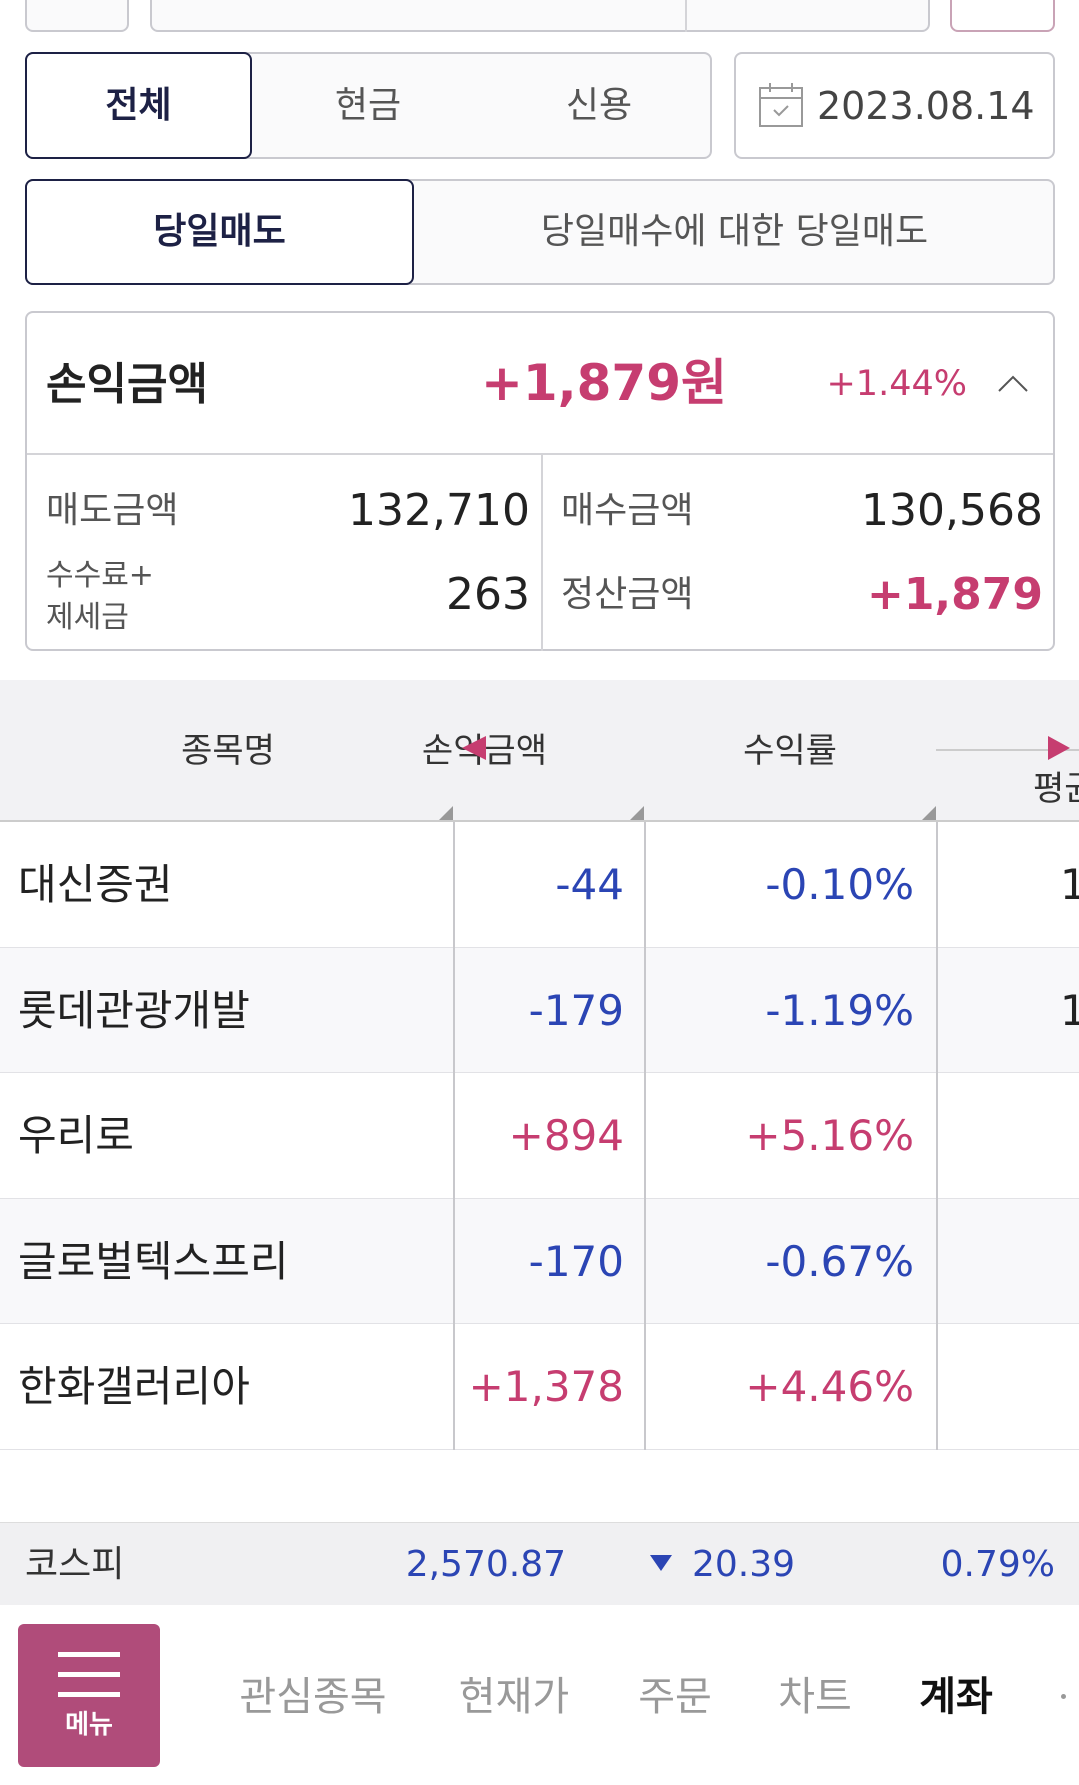 The image size is (1079, 1785). What do you see at coordinates (790, 751) in the screenshot?
I see `column-header: 수익률` at bounding box center [790, 751].